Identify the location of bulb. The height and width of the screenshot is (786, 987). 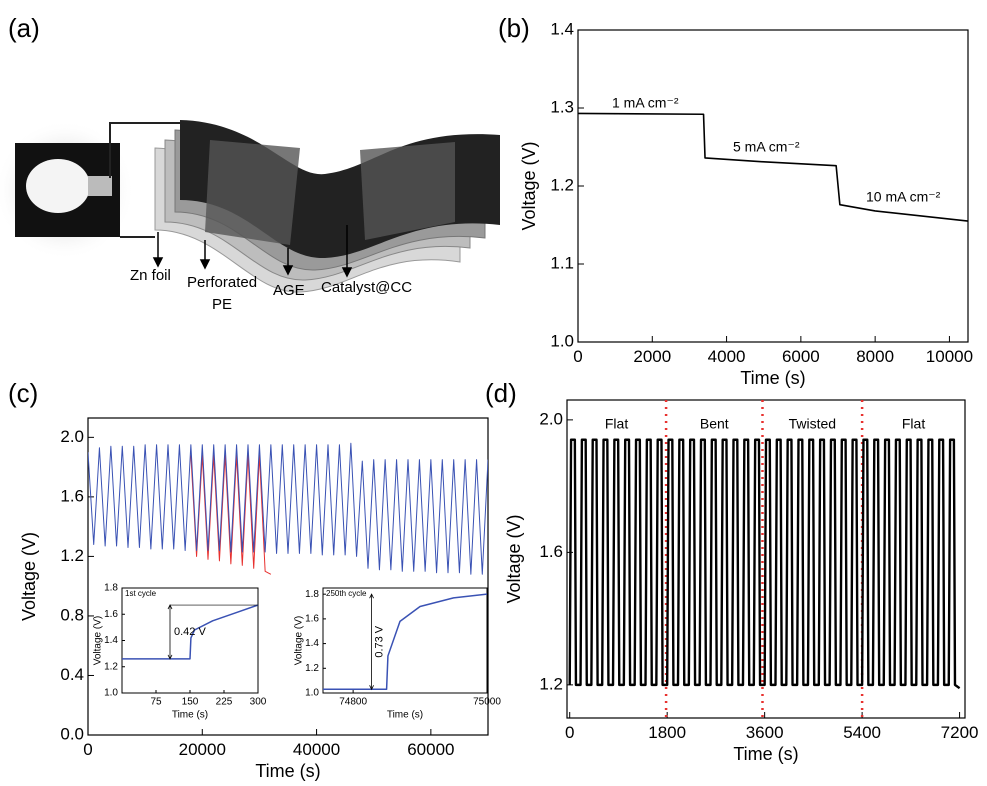
(58, 186).